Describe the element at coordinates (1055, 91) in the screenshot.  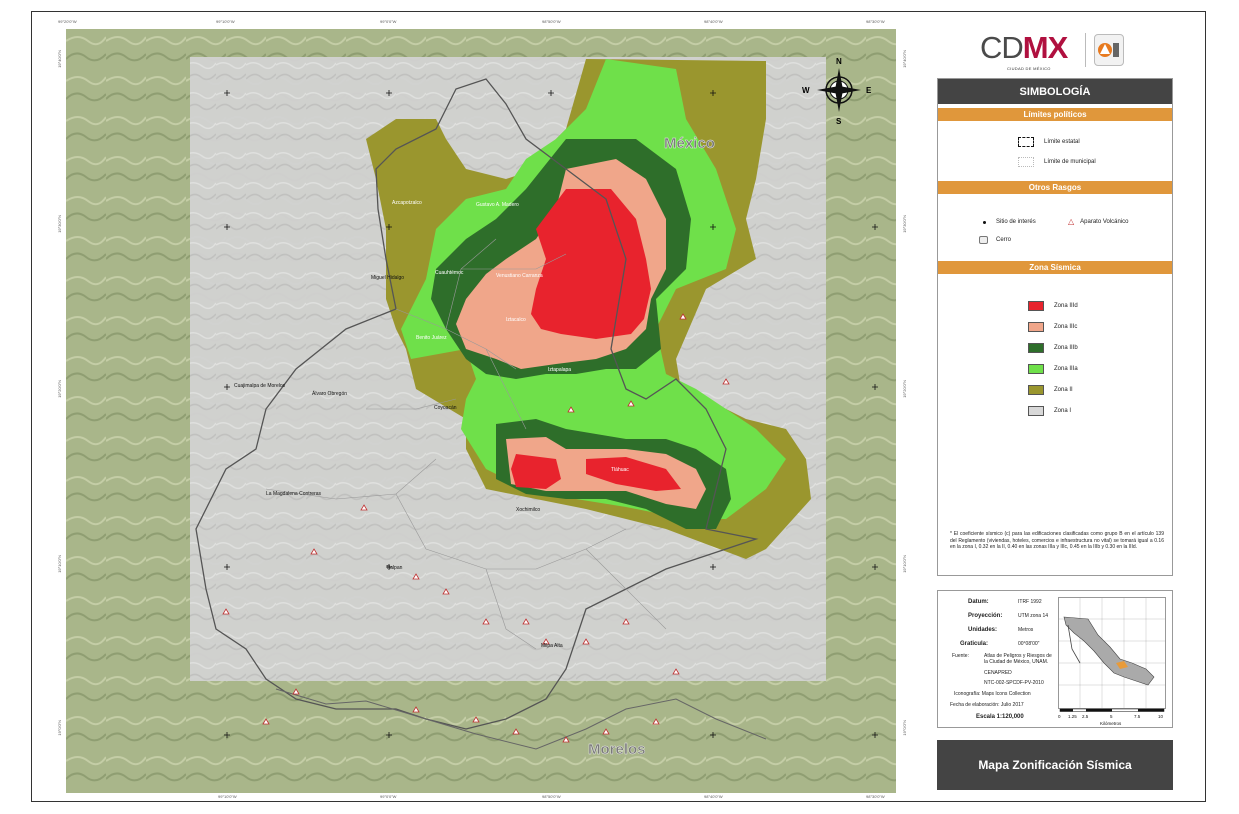
I see `legend-title: SIMBOLOGÍA` at that location.